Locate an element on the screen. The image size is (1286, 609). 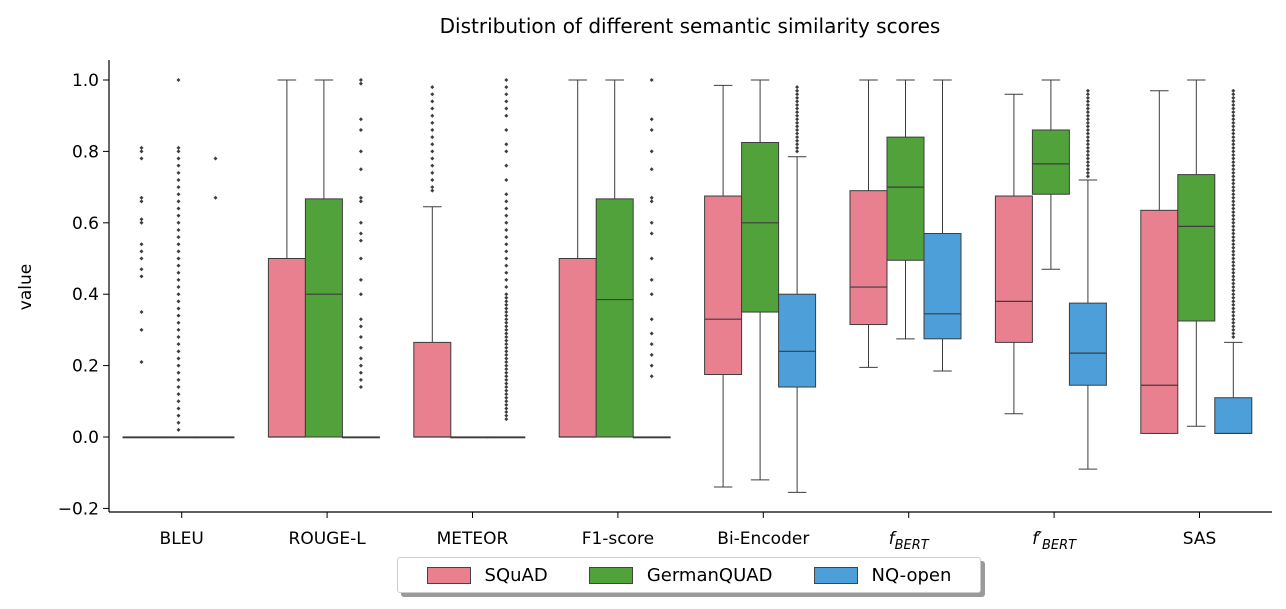
y-tick-label: 0.6 is located at coordinates (85, 224).